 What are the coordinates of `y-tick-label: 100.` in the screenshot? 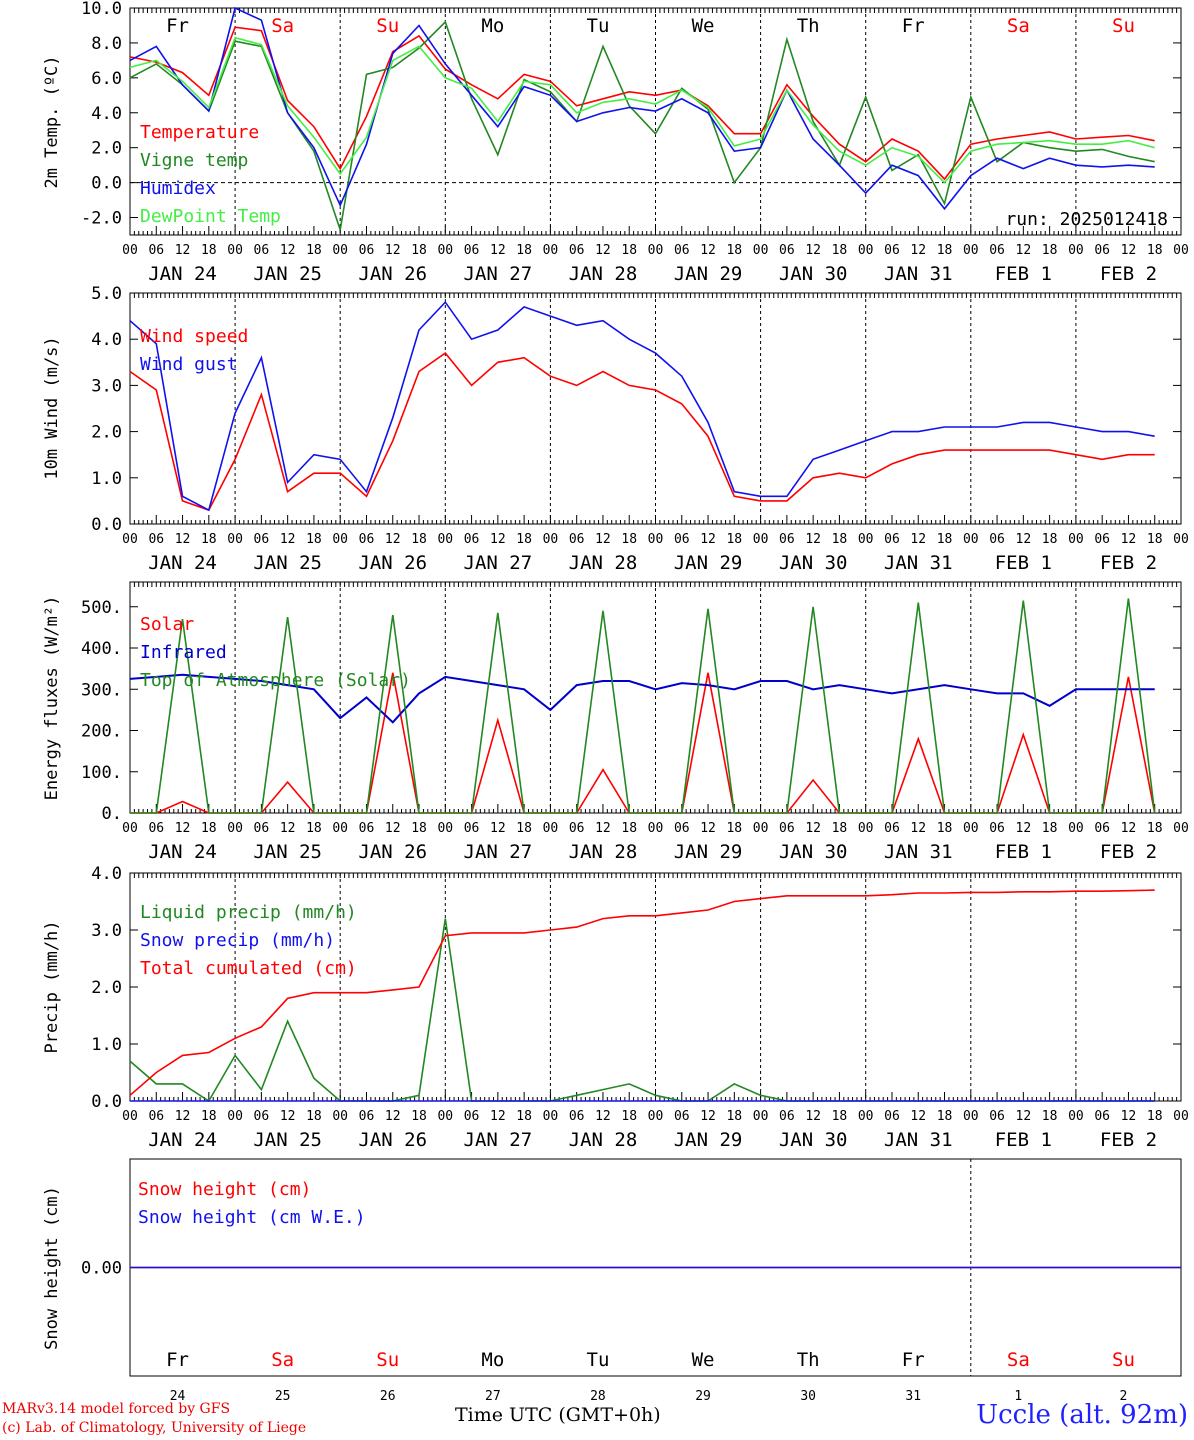 It's located at (101, 773).